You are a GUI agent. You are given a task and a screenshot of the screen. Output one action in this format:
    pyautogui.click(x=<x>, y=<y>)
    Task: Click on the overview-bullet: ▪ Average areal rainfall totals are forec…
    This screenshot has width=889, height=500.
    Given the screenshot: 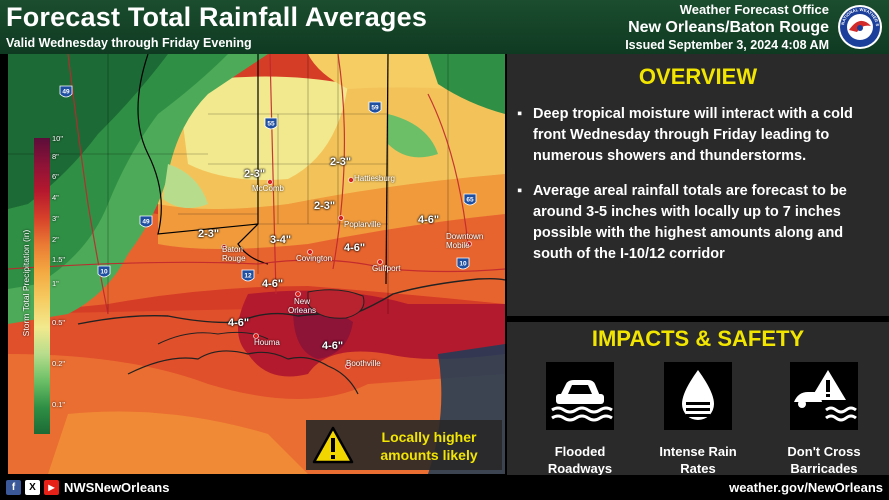 What is the action you would take?
    pyautogui.click(x=699, y=223)
    